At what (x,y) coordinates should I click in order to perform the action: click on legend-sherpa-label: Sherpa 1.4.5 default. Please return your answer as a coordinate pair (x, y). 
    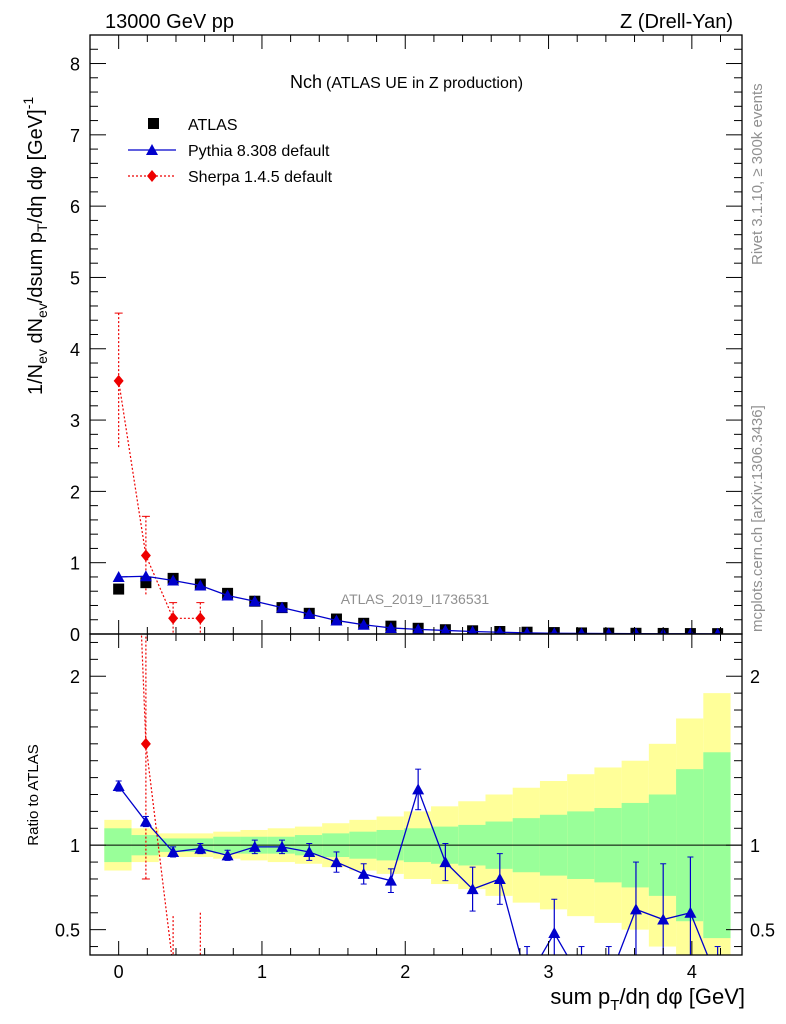
    Looking at the image, I should click on (260, 177).